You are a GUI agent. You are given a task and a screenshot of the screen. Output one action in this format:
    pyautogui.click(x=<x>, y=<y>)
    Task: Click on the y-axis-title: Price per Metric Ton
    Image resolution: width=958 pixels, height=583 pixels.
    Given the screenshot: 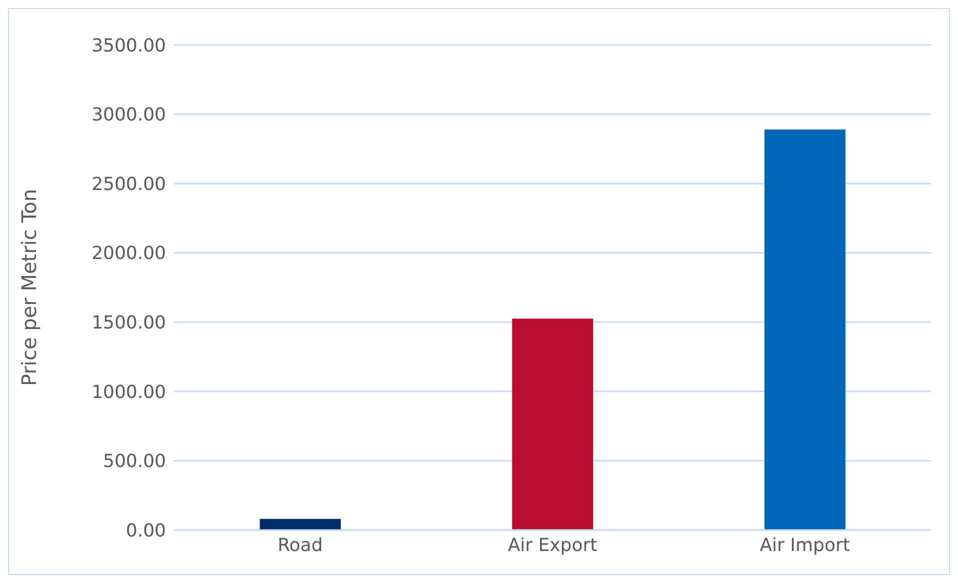 What is the action you would take?
    pyautogui.click(x=29, y=287)
    